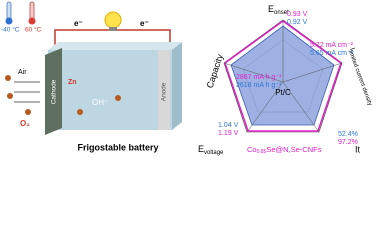 Image resolution: width=378 pixels, height=240 pixels. Describe the element at coordinates (54, 91) in the screenshot. I see `cathode-label: Cathode` at that location.